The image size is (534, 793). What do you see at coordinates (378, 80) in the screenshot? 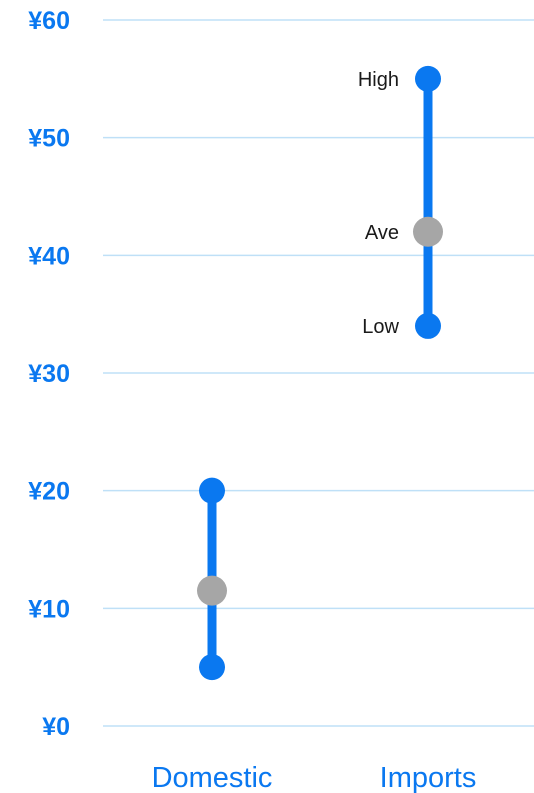
I see `high-label: High` at bounding box center [378, 80].